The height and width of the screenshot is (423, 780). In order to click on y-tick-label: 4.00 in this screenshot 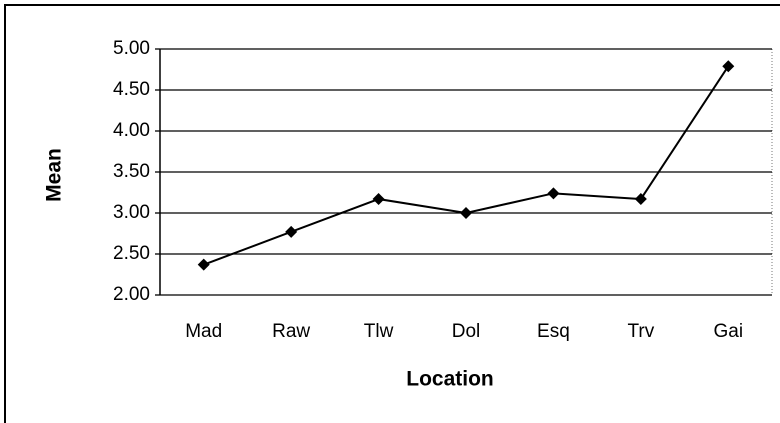, I will do `click(131, 130)`.